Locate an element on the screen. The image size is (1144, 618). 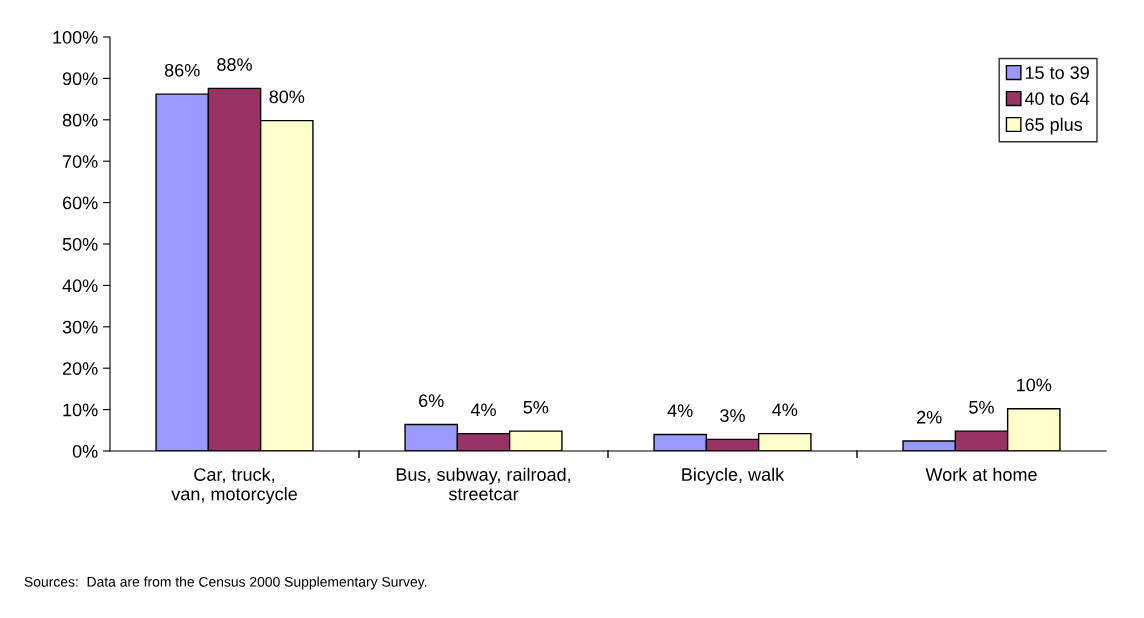
y-tick-label: 10% is located at coordinates (80, 410).